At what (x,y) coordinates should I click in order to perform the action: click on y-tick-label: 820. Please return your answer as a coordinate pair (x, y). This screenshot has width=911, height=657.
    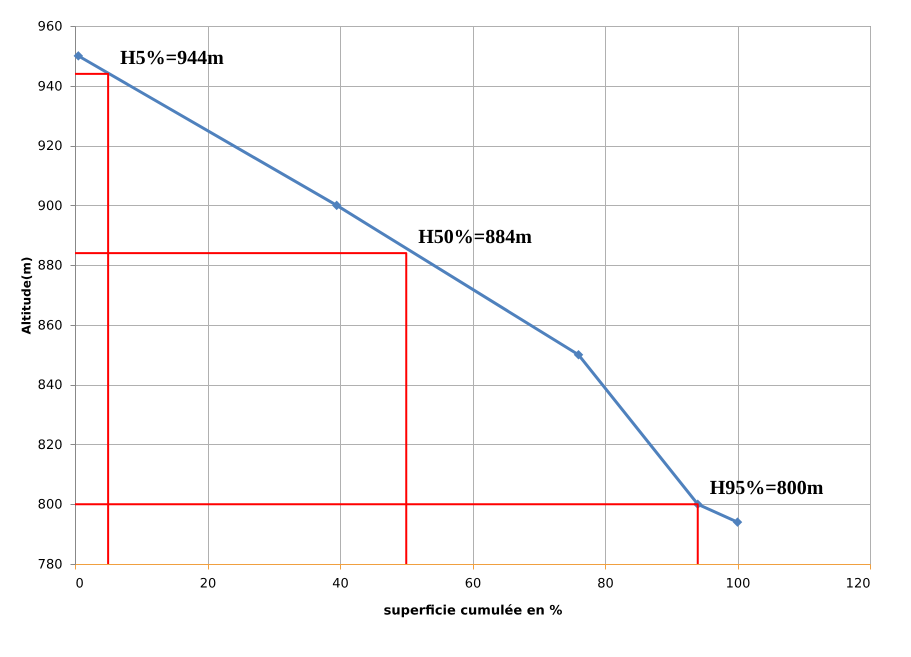
    Looking at the image, I should click on (50, 445).